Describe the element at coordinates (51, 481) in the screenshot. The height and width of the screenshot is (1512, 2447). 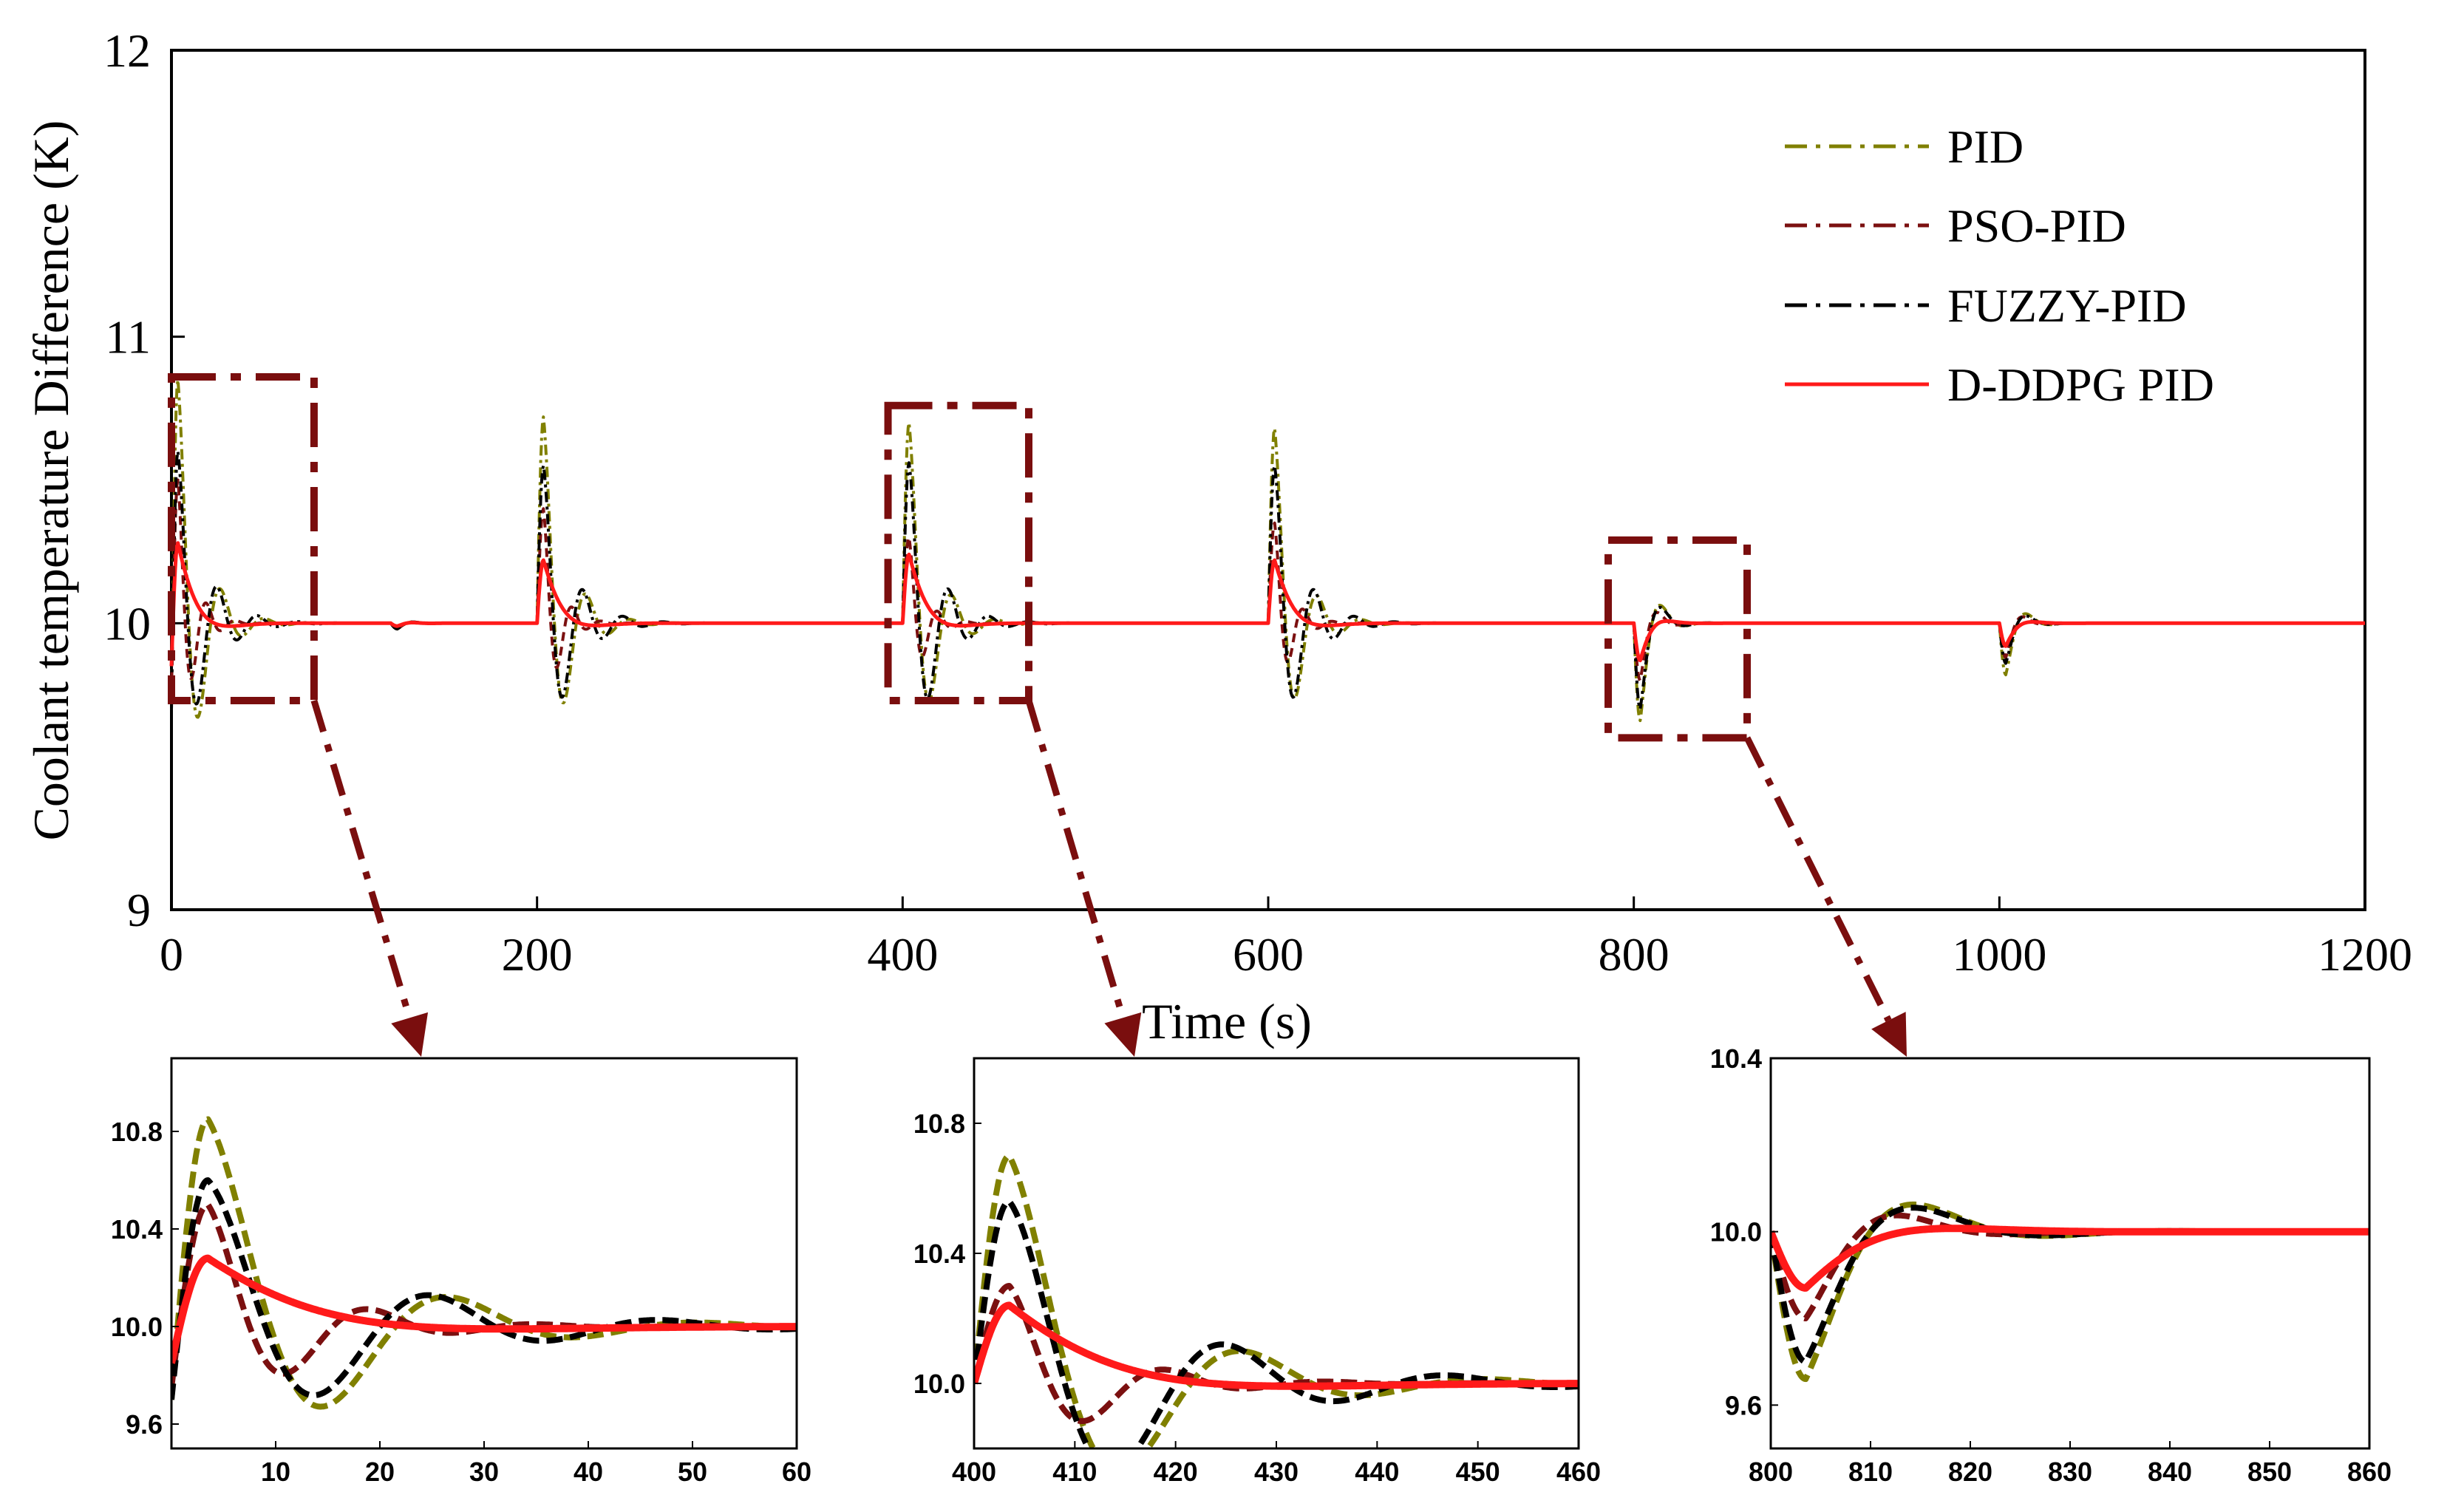
I see `y-axis-title: Coolant temperature Difference (K)` at that location.